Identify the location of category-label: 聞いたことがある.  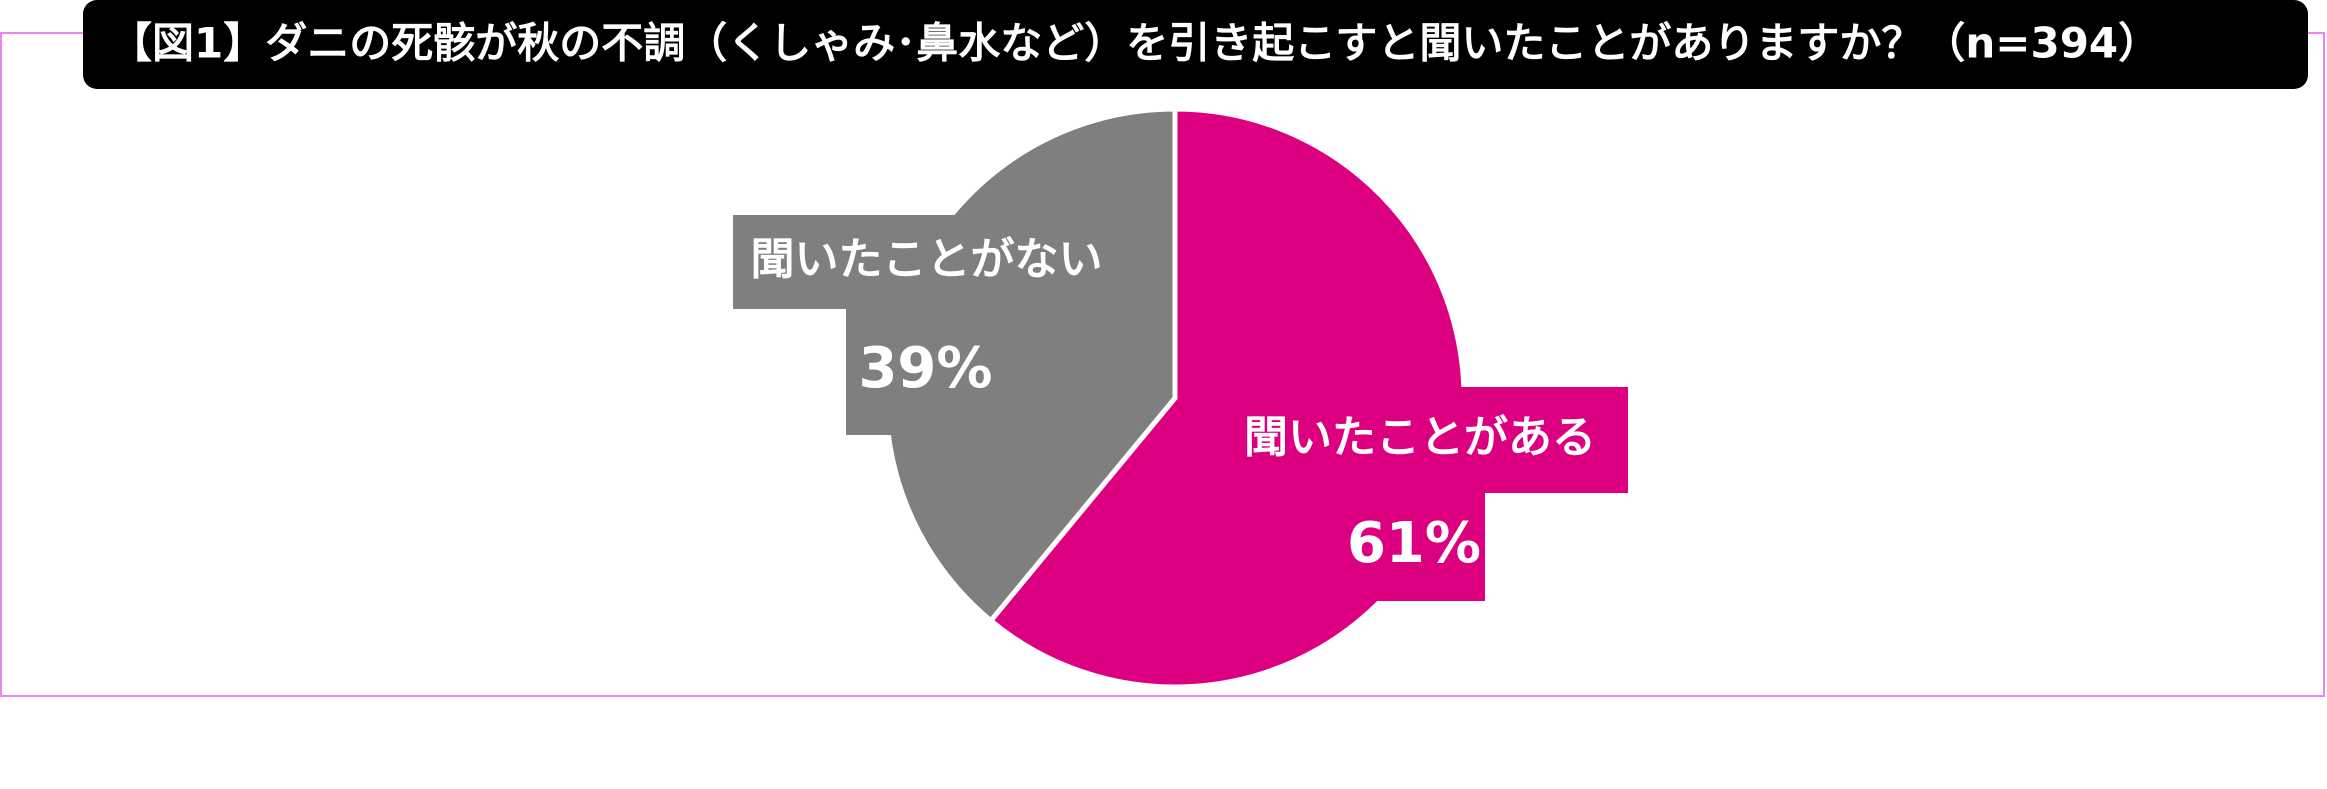
(1420, 437).